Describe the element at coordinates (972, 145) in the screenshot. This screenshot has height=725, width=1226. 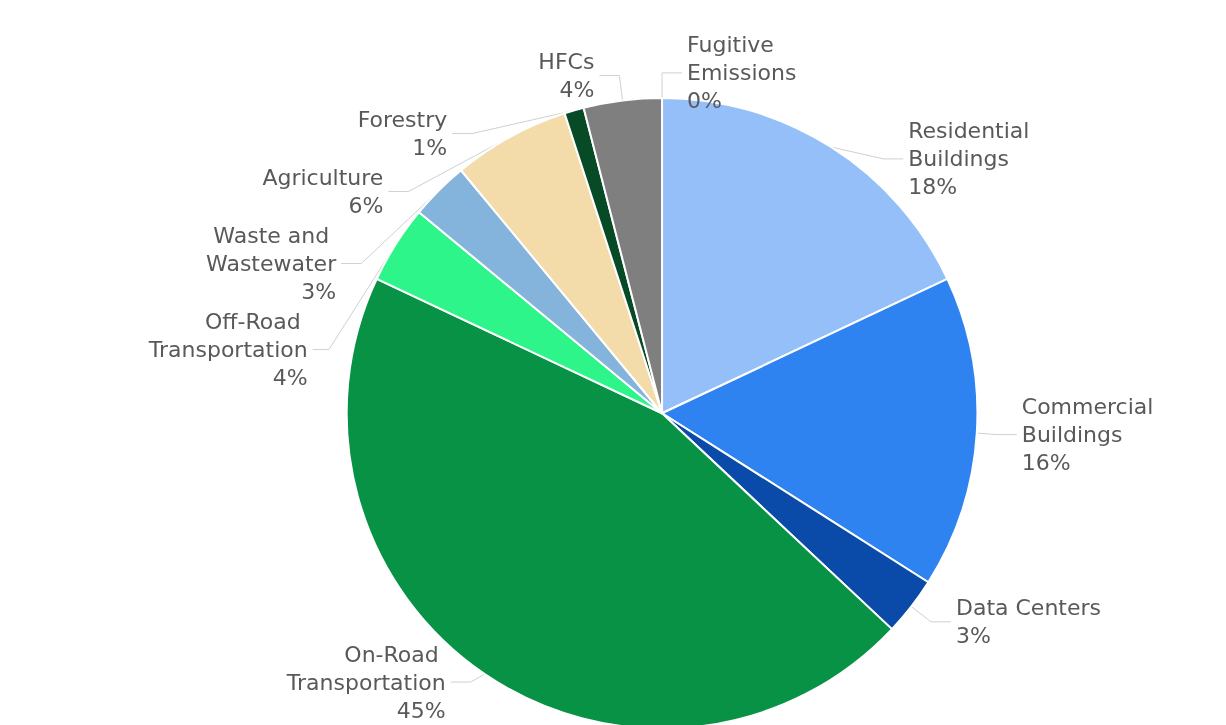
I see `slice-label: Residential Buildings` at that location.